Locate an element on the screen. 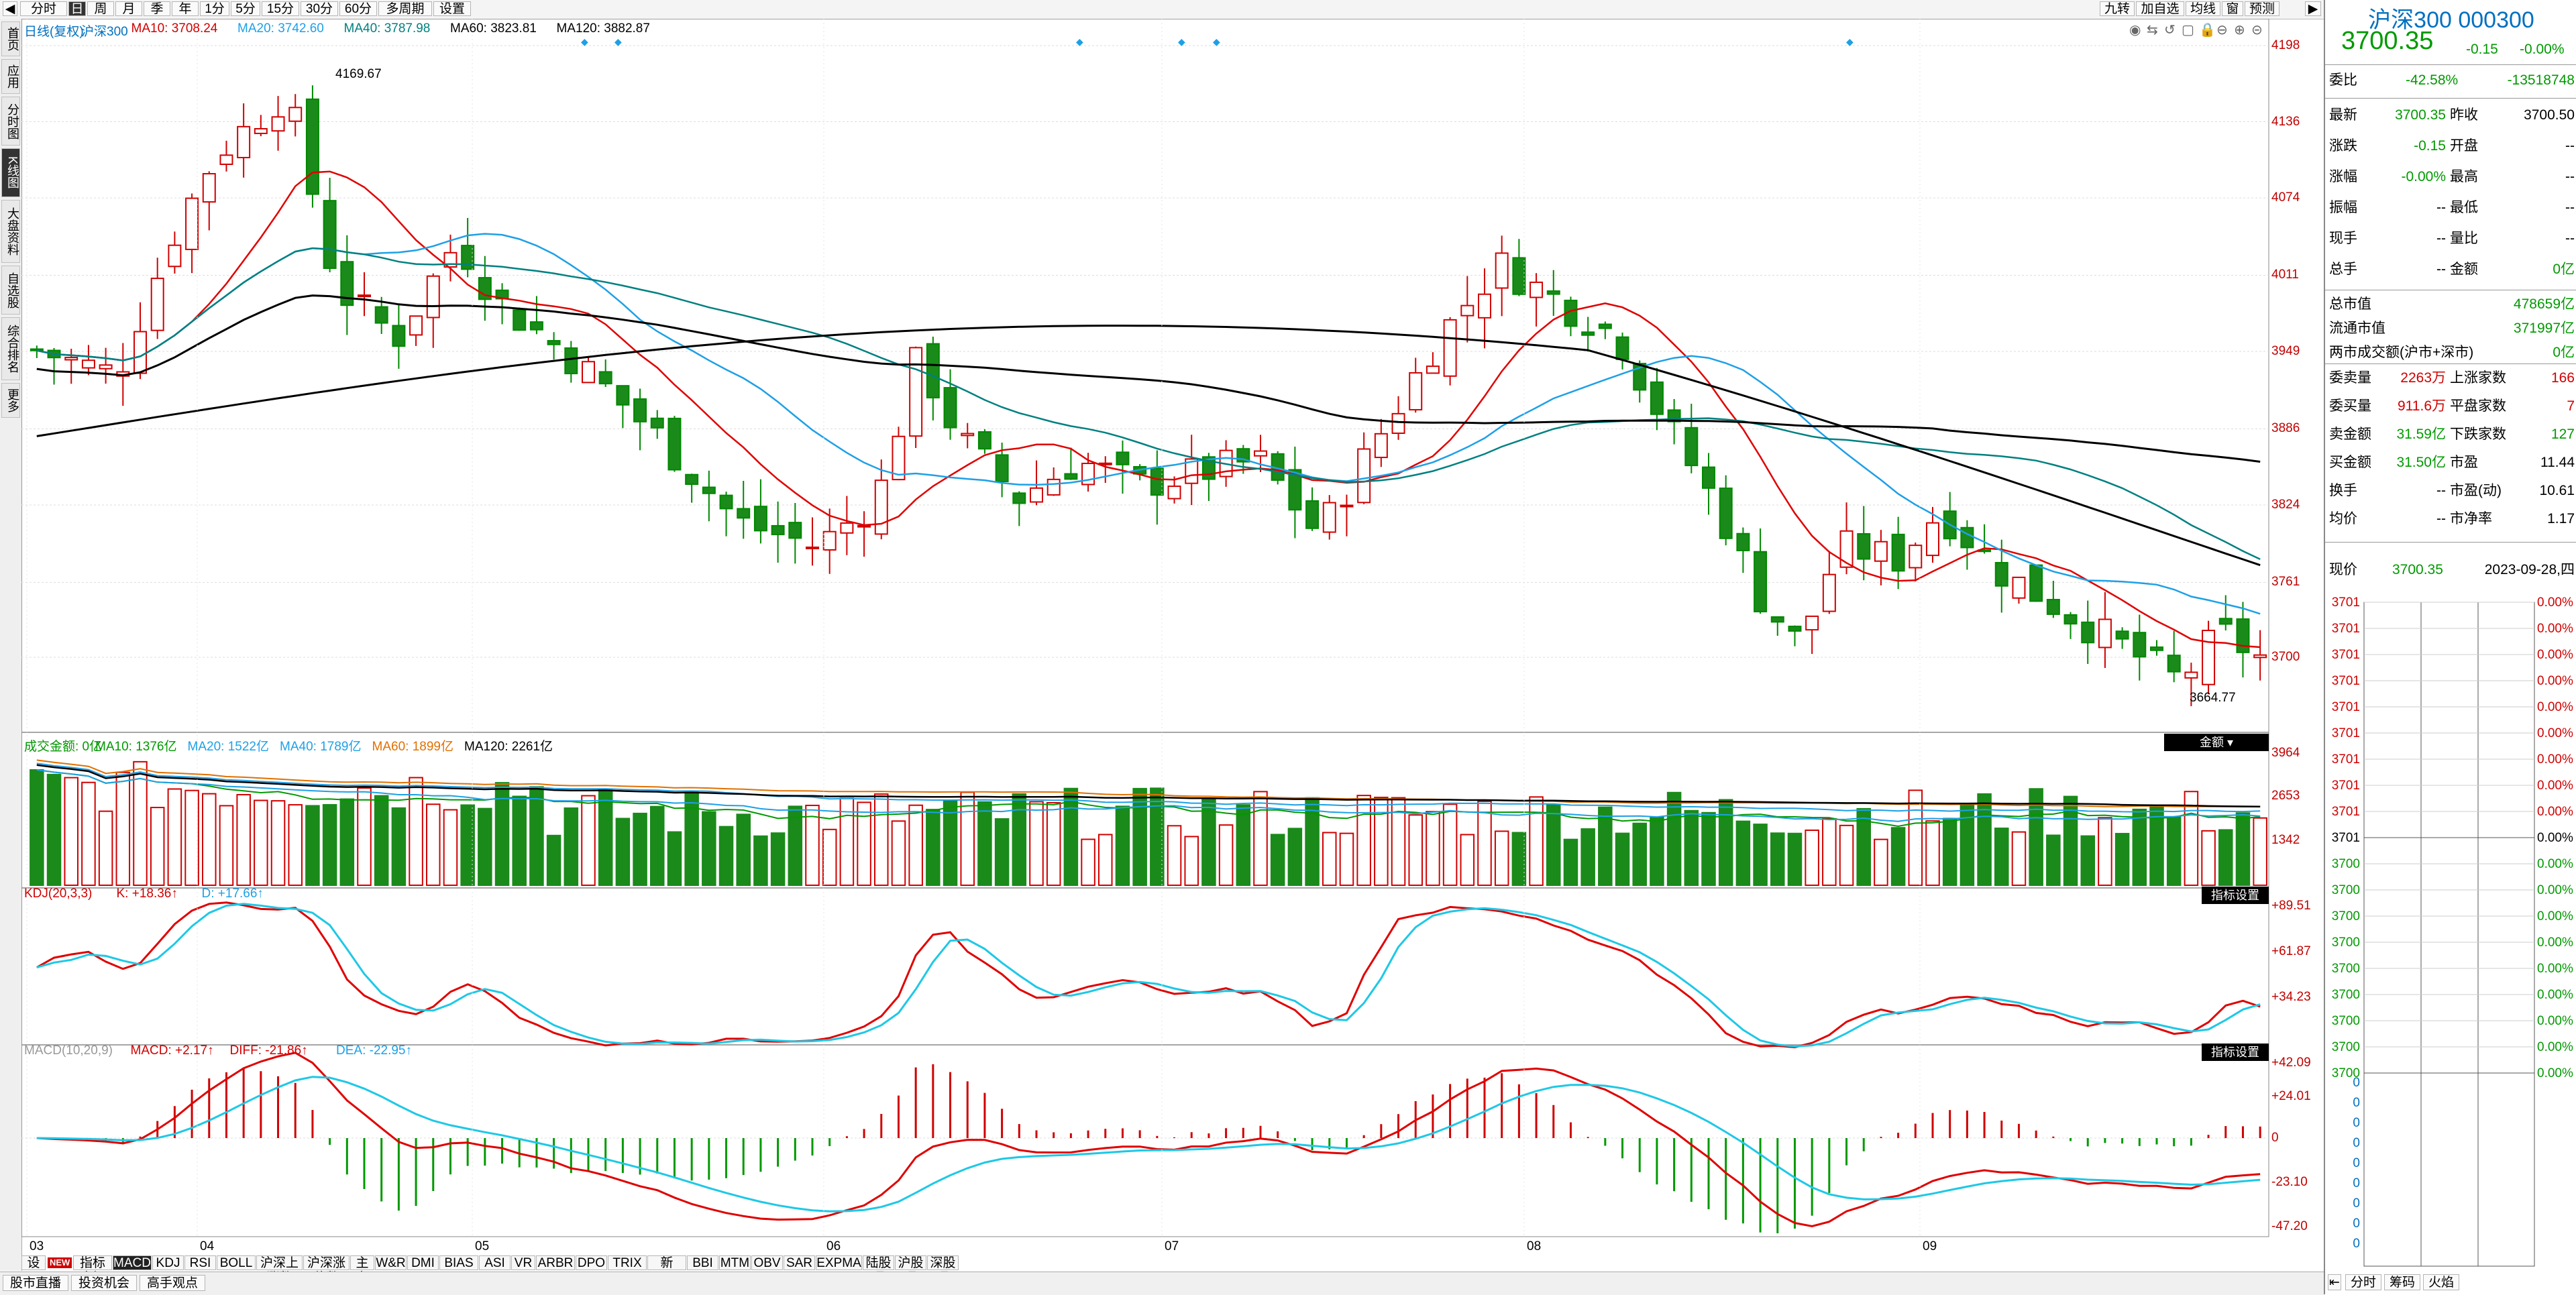 The height and width of the screenshot is (1295, 2576). indicator-tab-20: MTM is located at coordinates (735, 1262).